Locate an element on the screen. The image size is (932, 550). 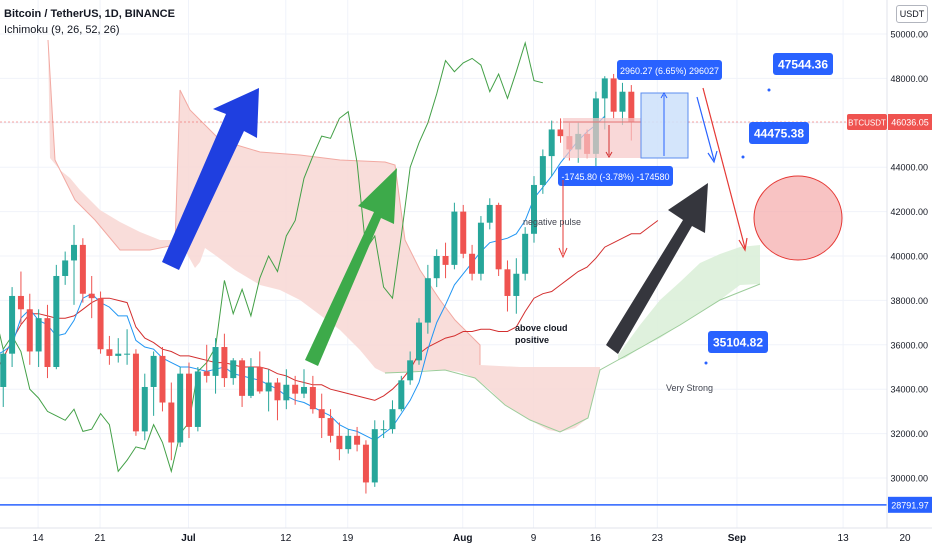
price-label-44475: 44475.38 is located at coordinates (779, 134).